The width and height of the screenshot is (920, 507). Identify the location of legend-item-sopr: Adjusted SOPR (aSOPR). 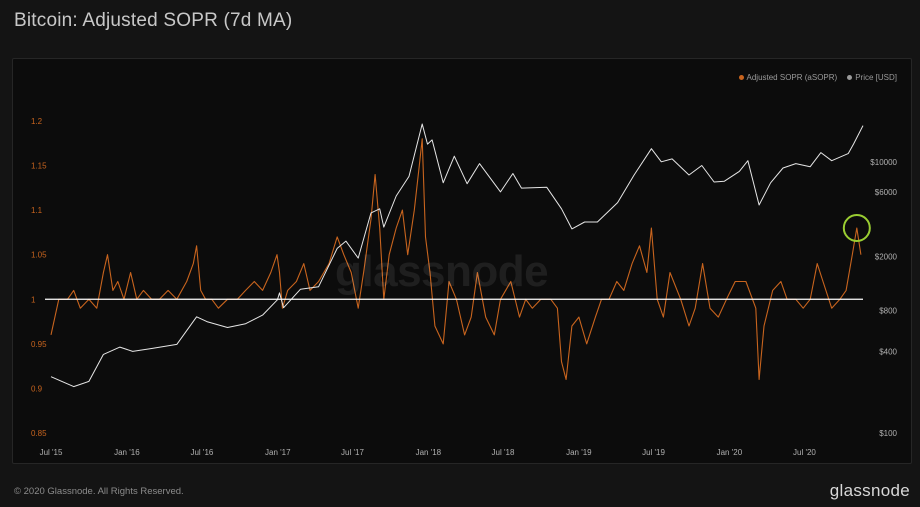
(788, 77).